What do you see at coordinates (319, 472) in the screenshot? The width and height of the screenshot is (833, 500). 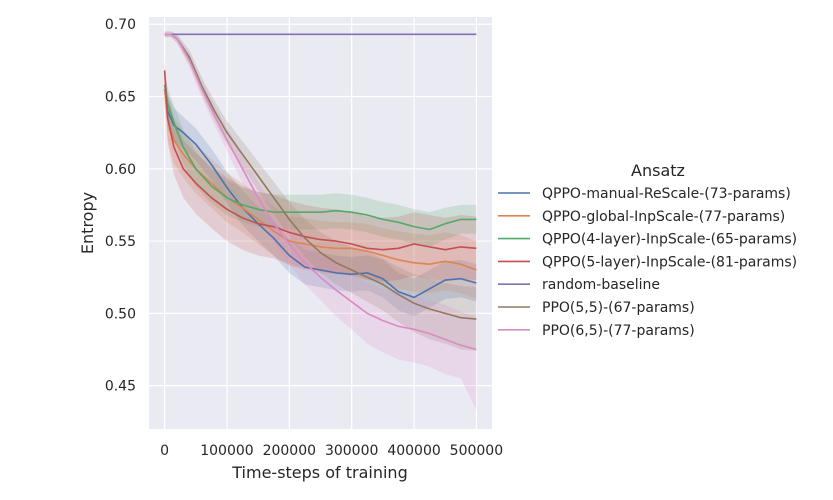 I see `x-axis-label: Time-steps of training` at bounding box center [319, 472].